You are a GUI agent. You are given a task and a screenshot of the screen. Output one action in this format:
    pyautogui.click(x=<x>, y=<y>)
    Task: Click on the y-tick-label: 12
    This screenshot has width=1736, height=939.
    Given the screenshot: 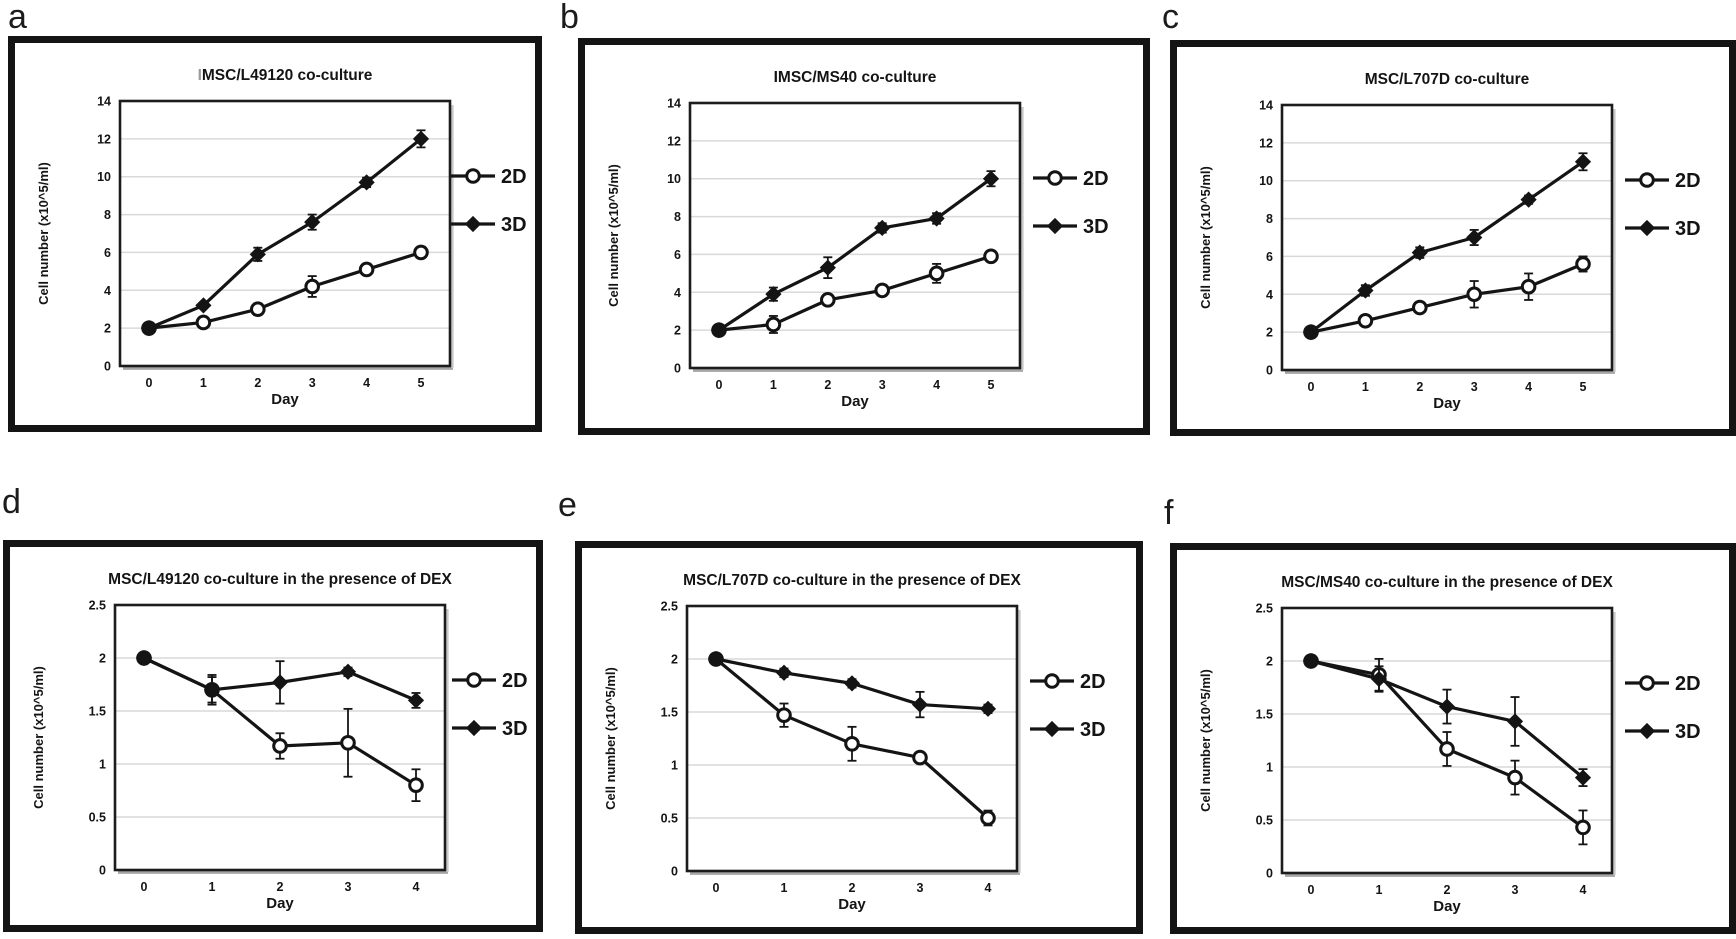 What is the action you would take?
    pyautogui.click(x=674, y=141)
    